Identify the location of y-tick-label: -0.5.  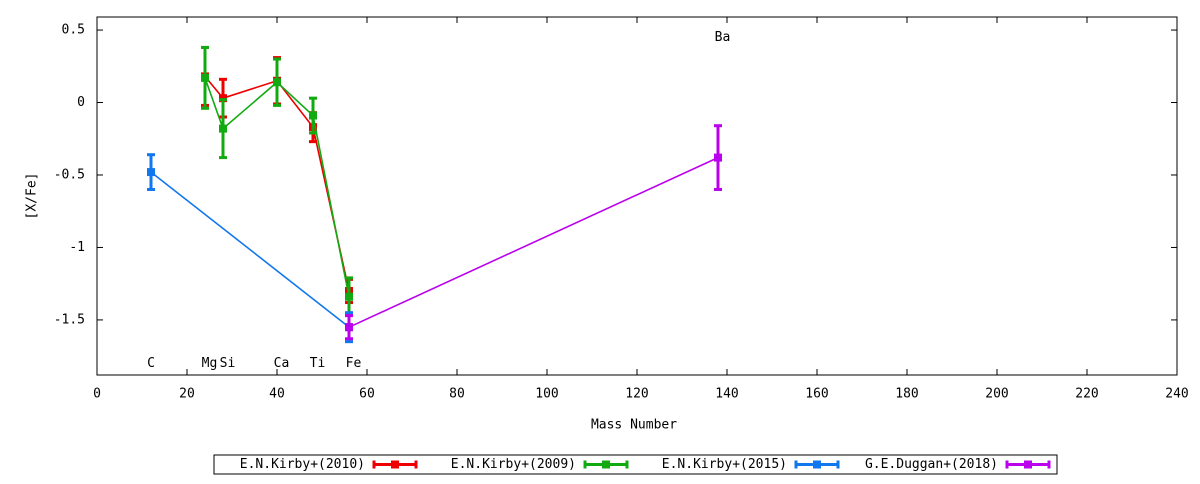
(69, 174).